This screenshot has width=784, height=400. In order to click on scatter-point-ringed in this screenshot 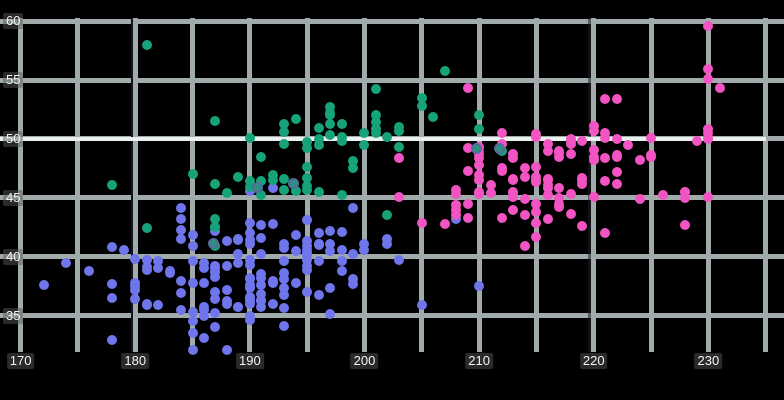, I will do `click(477, 148)`.